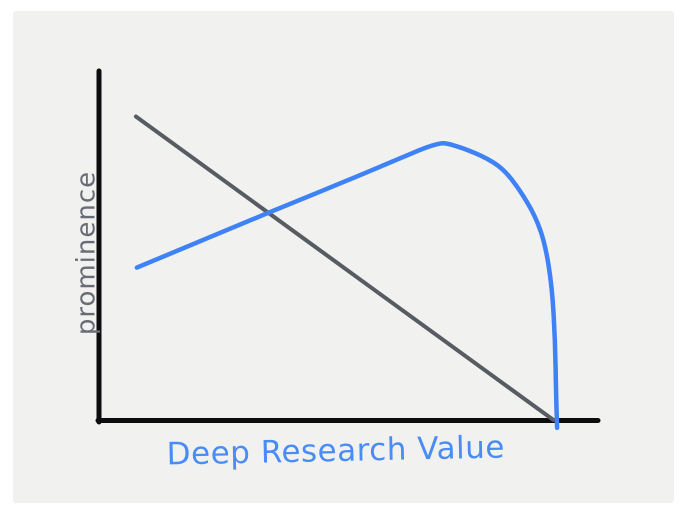  I want to click on x-axis-label: Deep Research Value, so click(335, 450).